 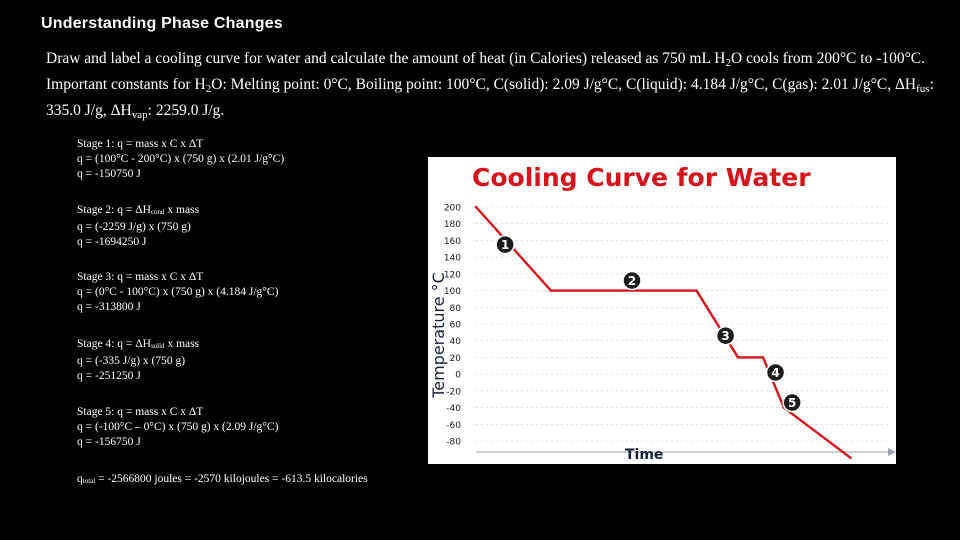 What do you see at coordinates (458, 376) in the screenshot?
I see `y-tick-label: 0` at bounding box center [458, 376].